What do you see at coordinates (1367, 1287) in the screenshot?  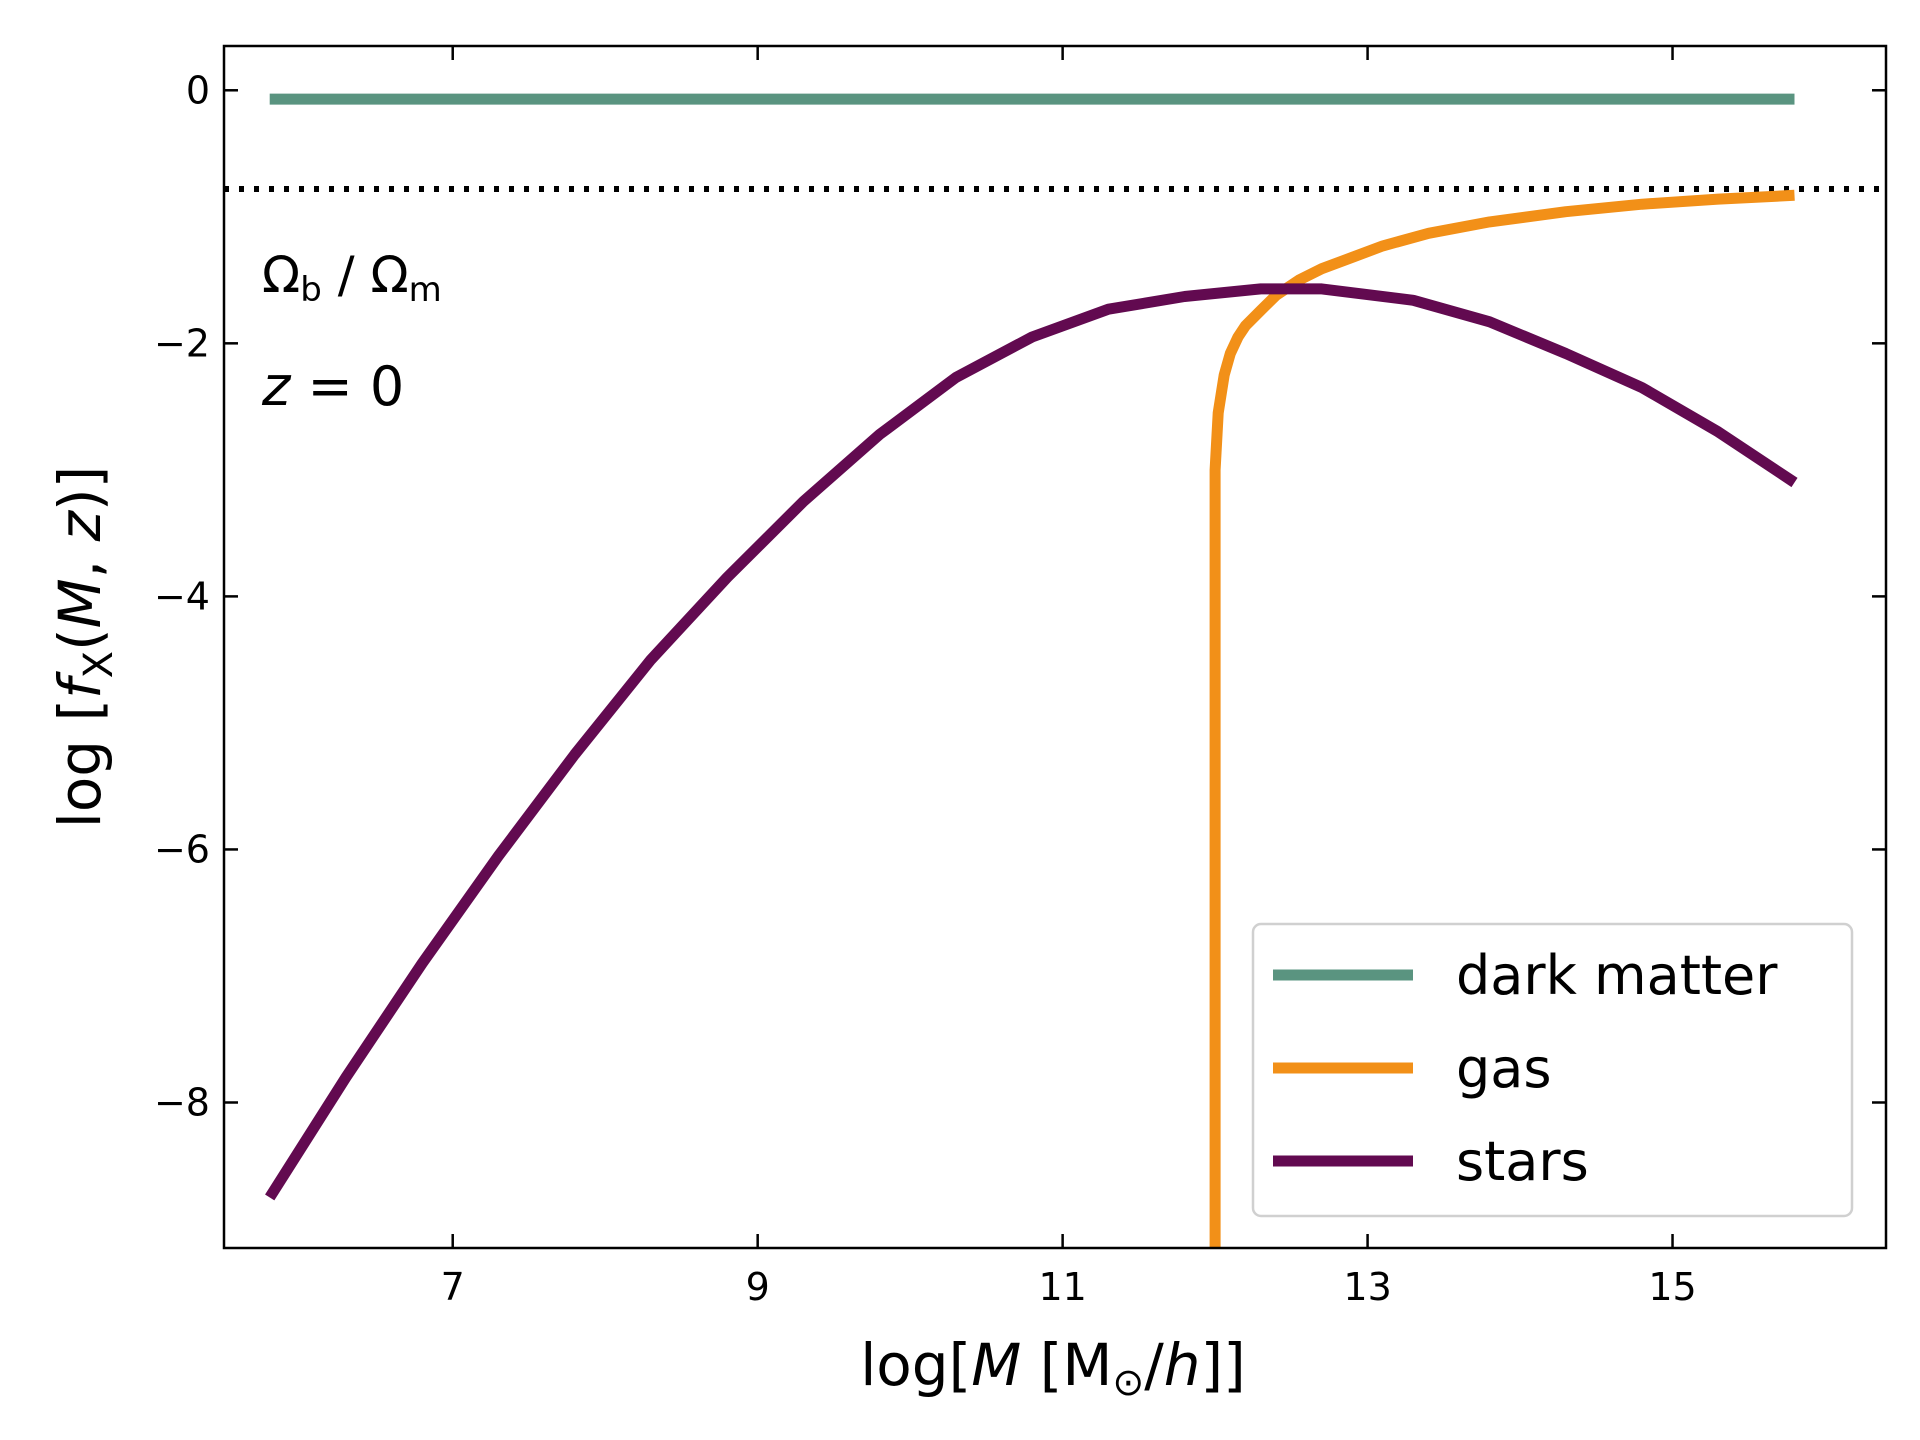 I see `x-tick-label: 13` at bounding box center [1367, 1287].